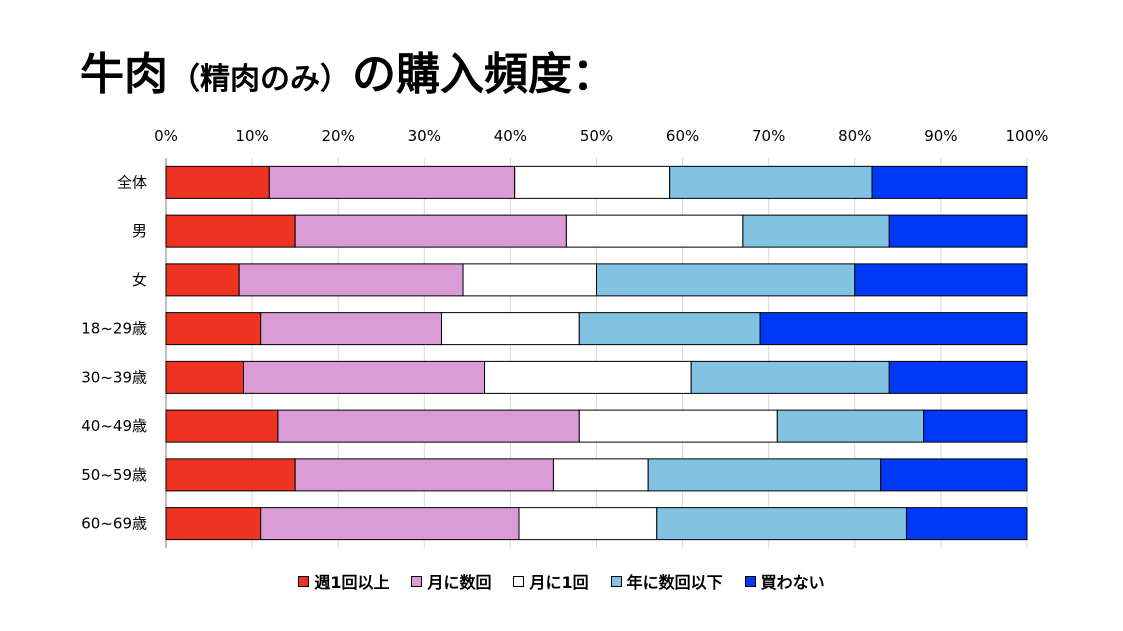  What do you see at coordinates (768, 136) in the screenshot?
I see `x-tick-label: 70%` at bounding box center [768, 136].